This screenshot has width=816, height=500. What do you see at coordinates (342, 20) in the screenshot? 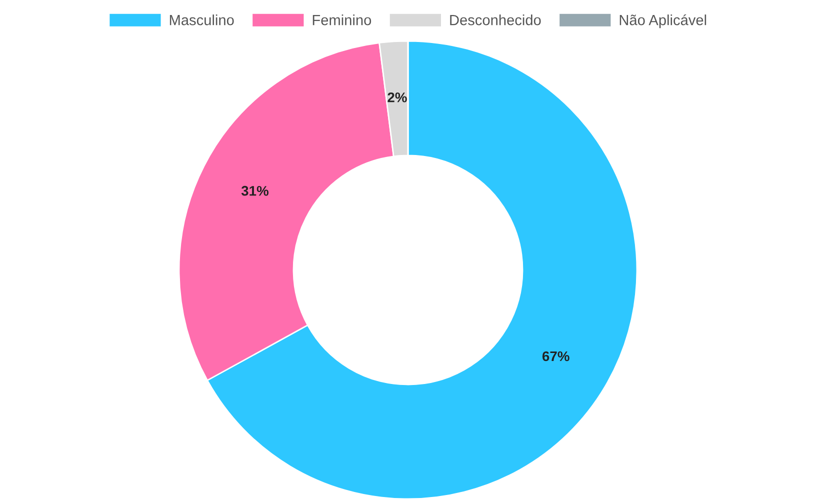
I see `legend-label: Feminino` at bounding box center [342, 20].